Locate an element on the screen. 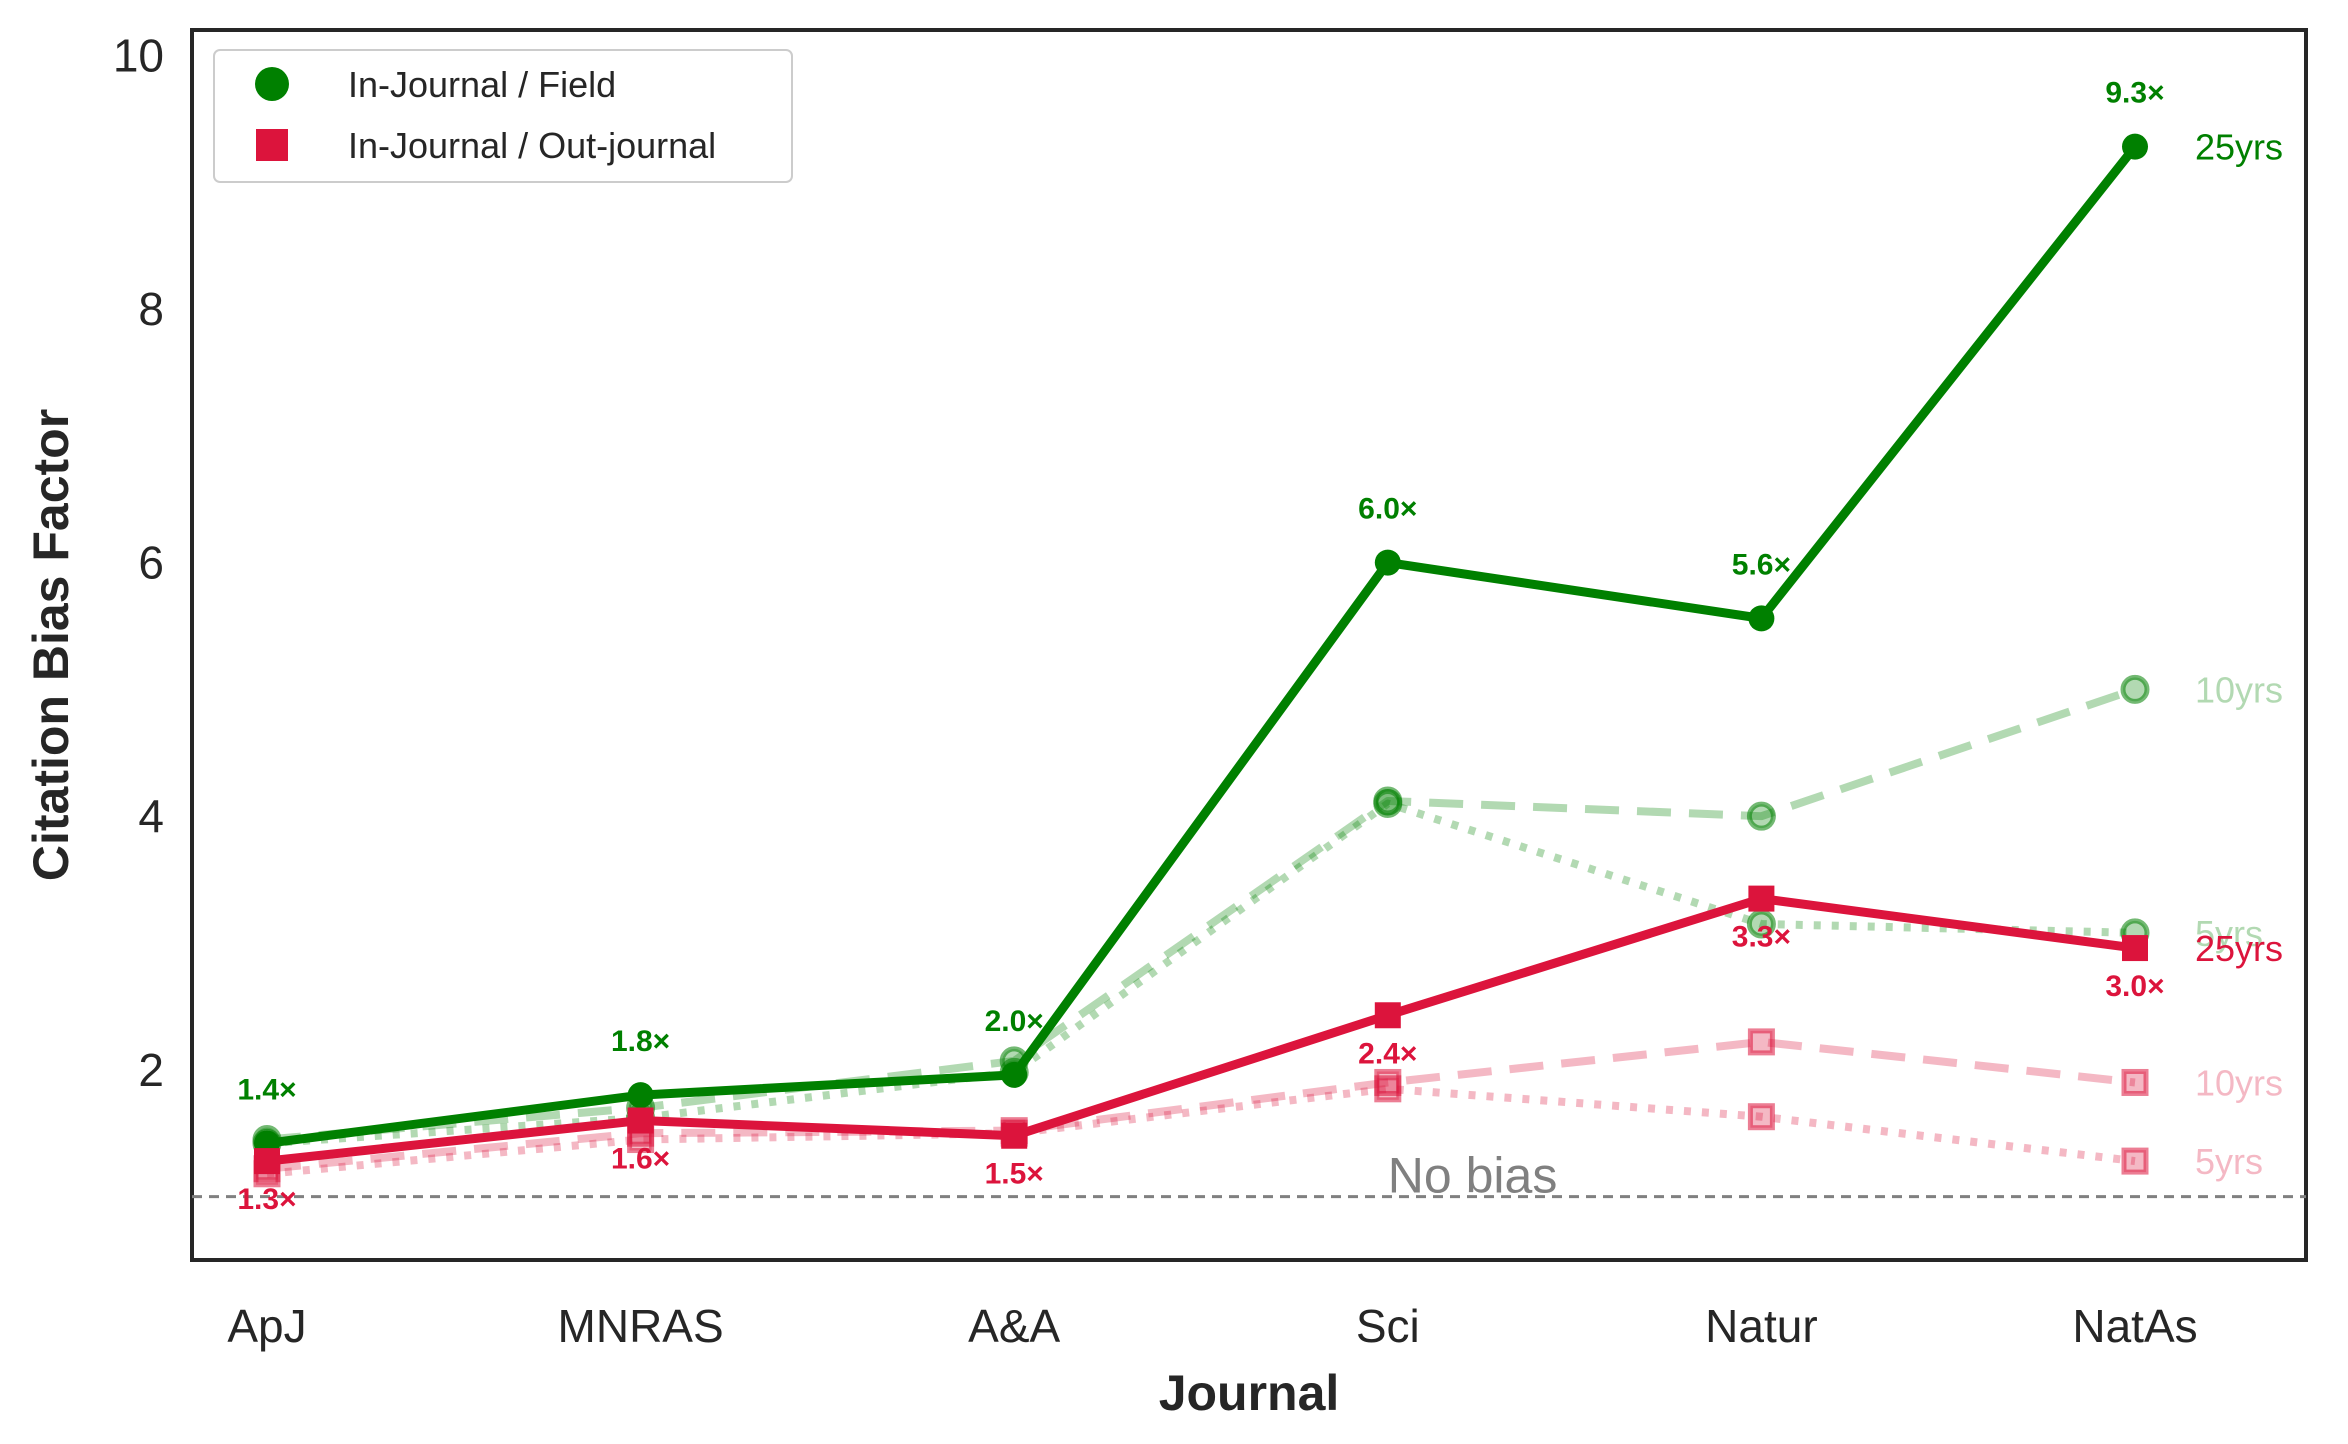  x-tick-label: NatAs is located at coordinates (2134, 1326).